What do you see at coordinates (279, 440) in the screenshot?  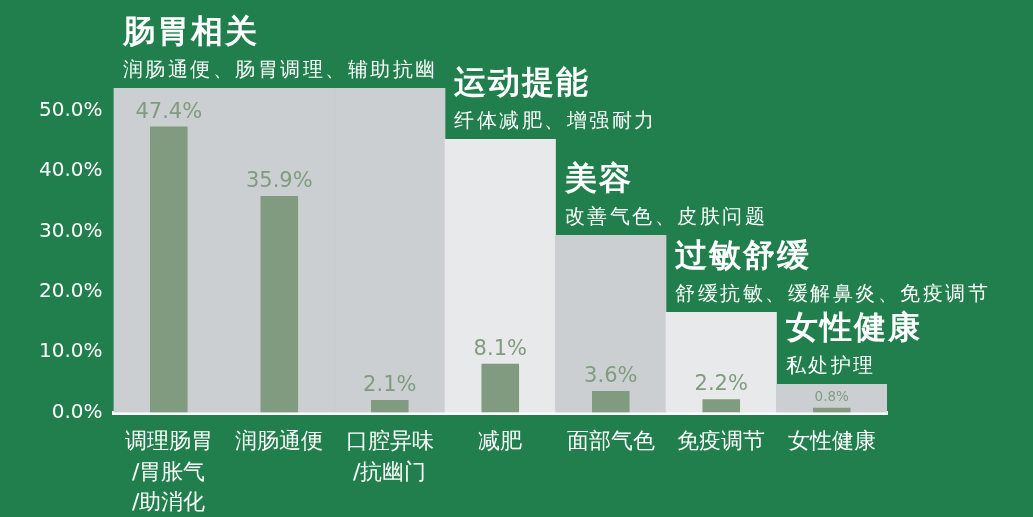 I see `x-tick-label: 润肠通便` at bounding box center [279, 440].